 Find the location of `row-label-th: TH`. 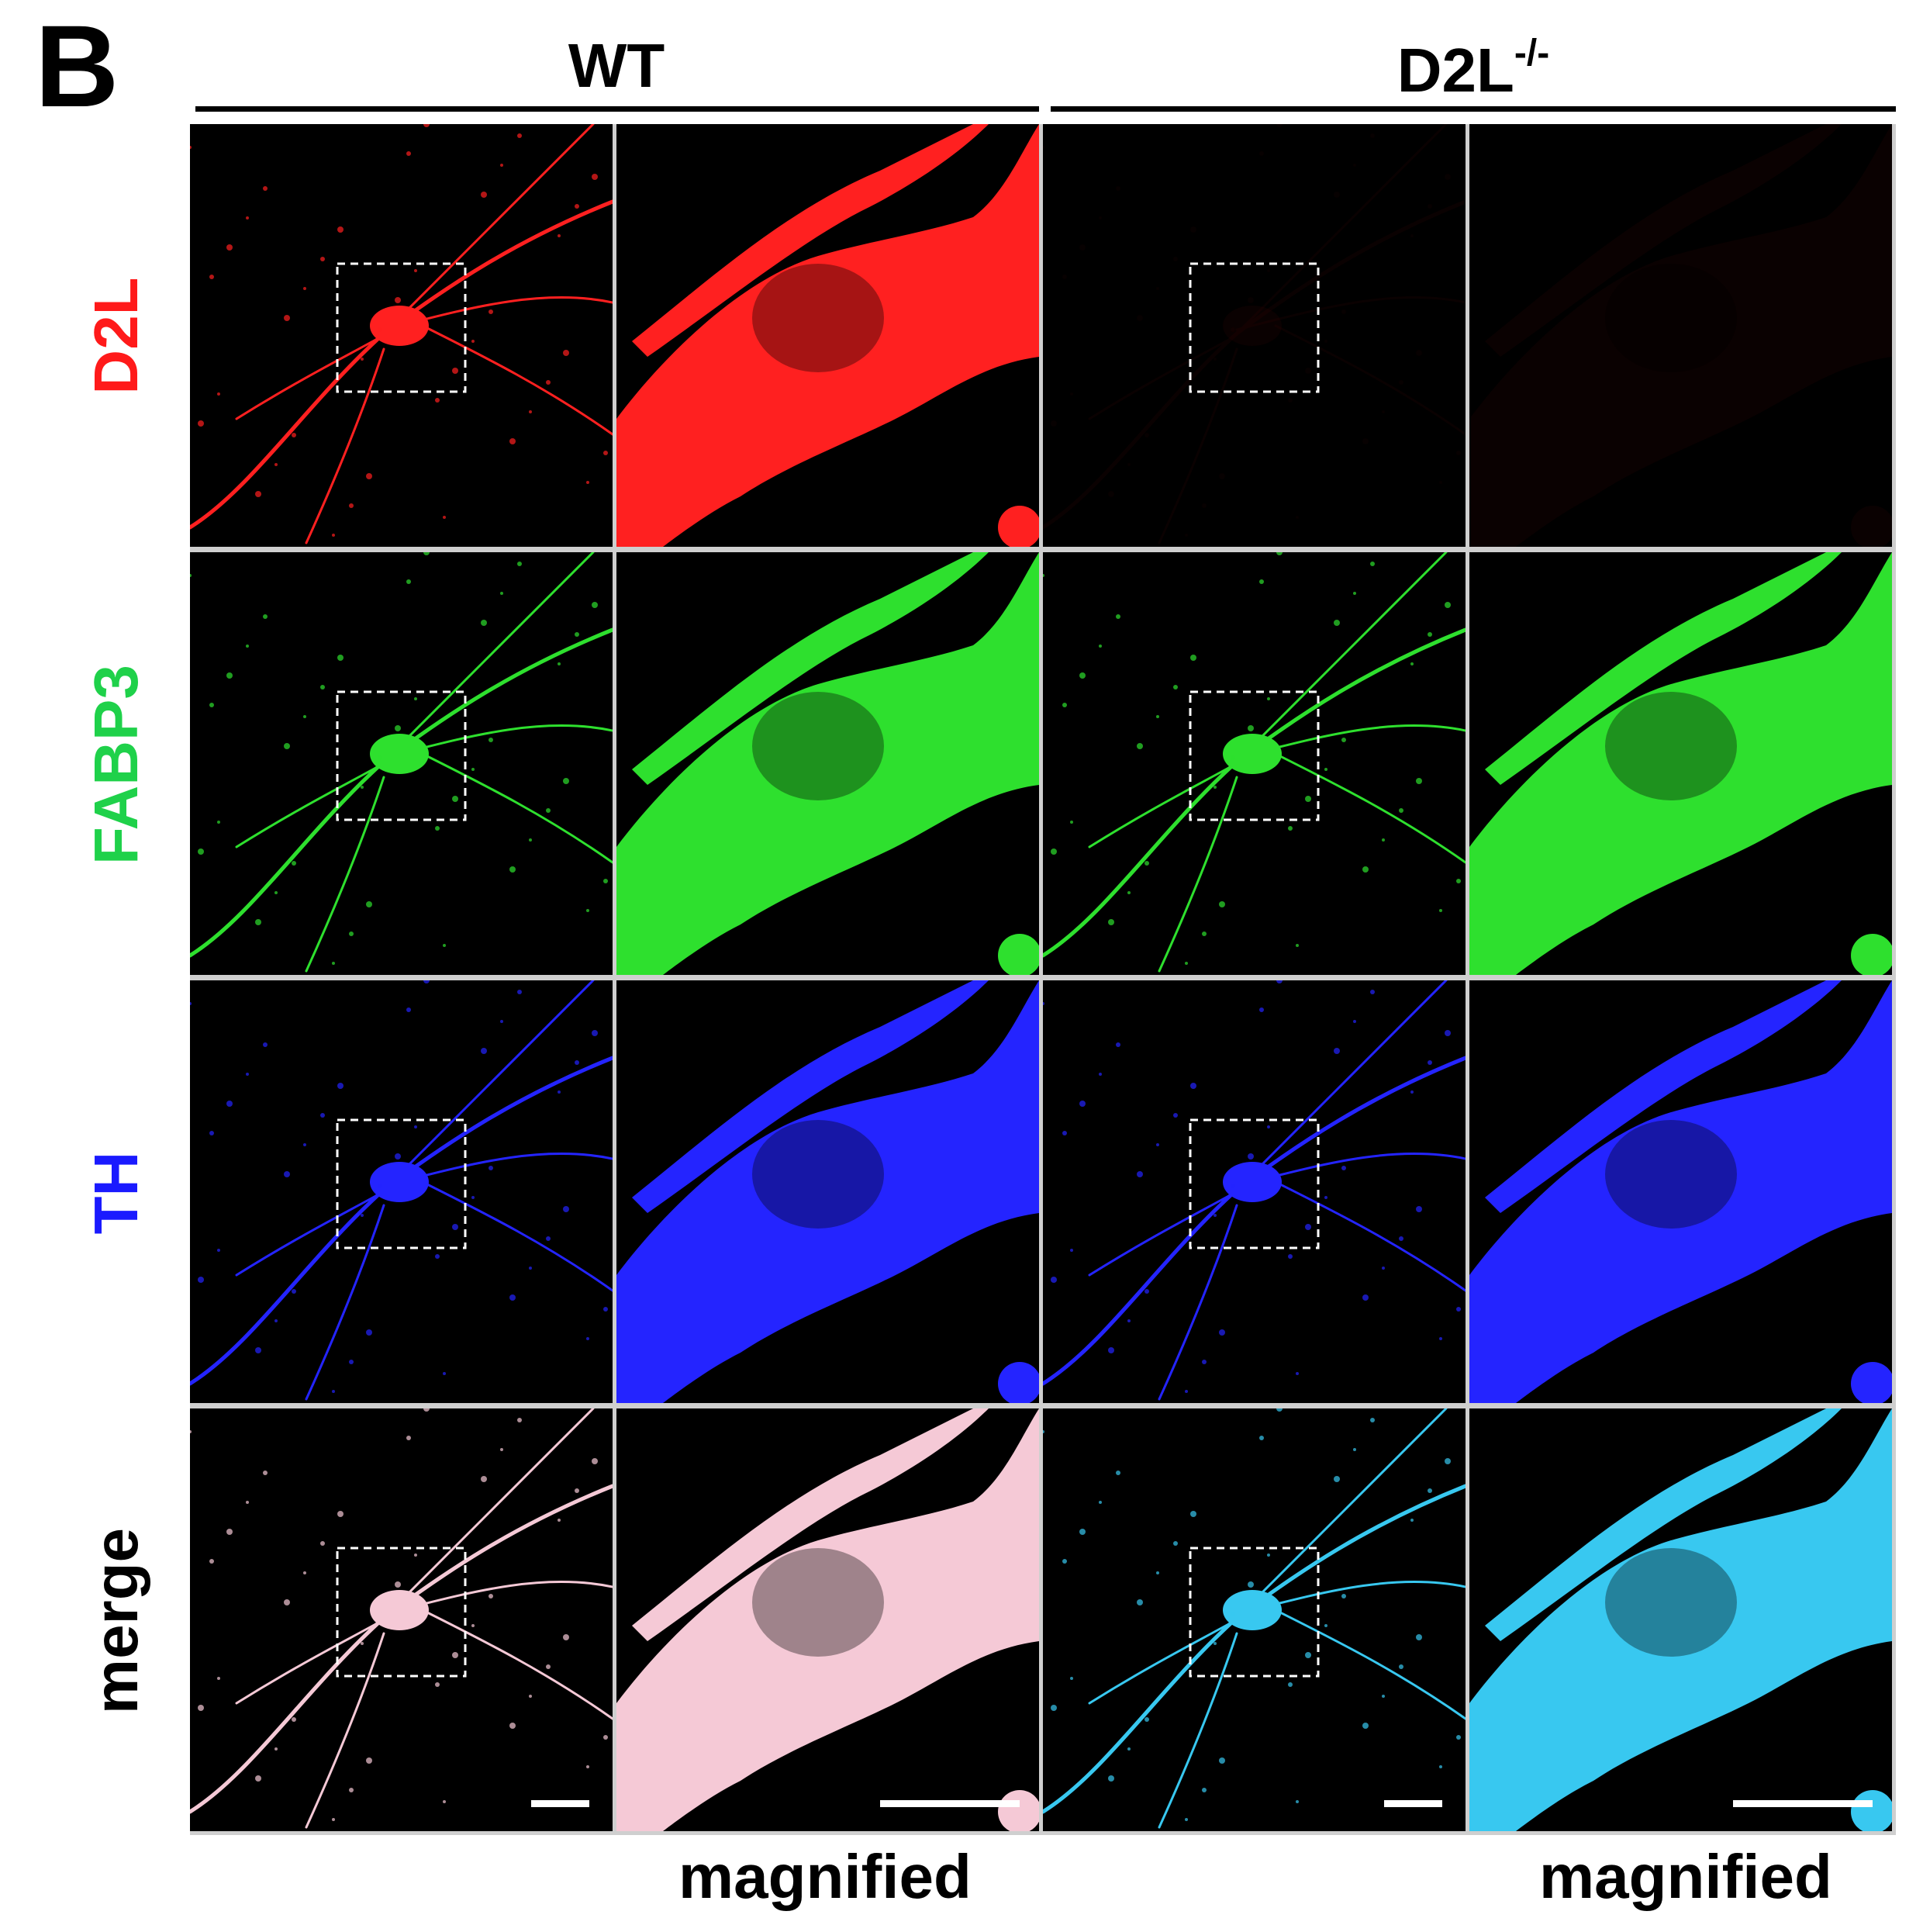

row-label-th: TH is located at coordinates (115, 1193).